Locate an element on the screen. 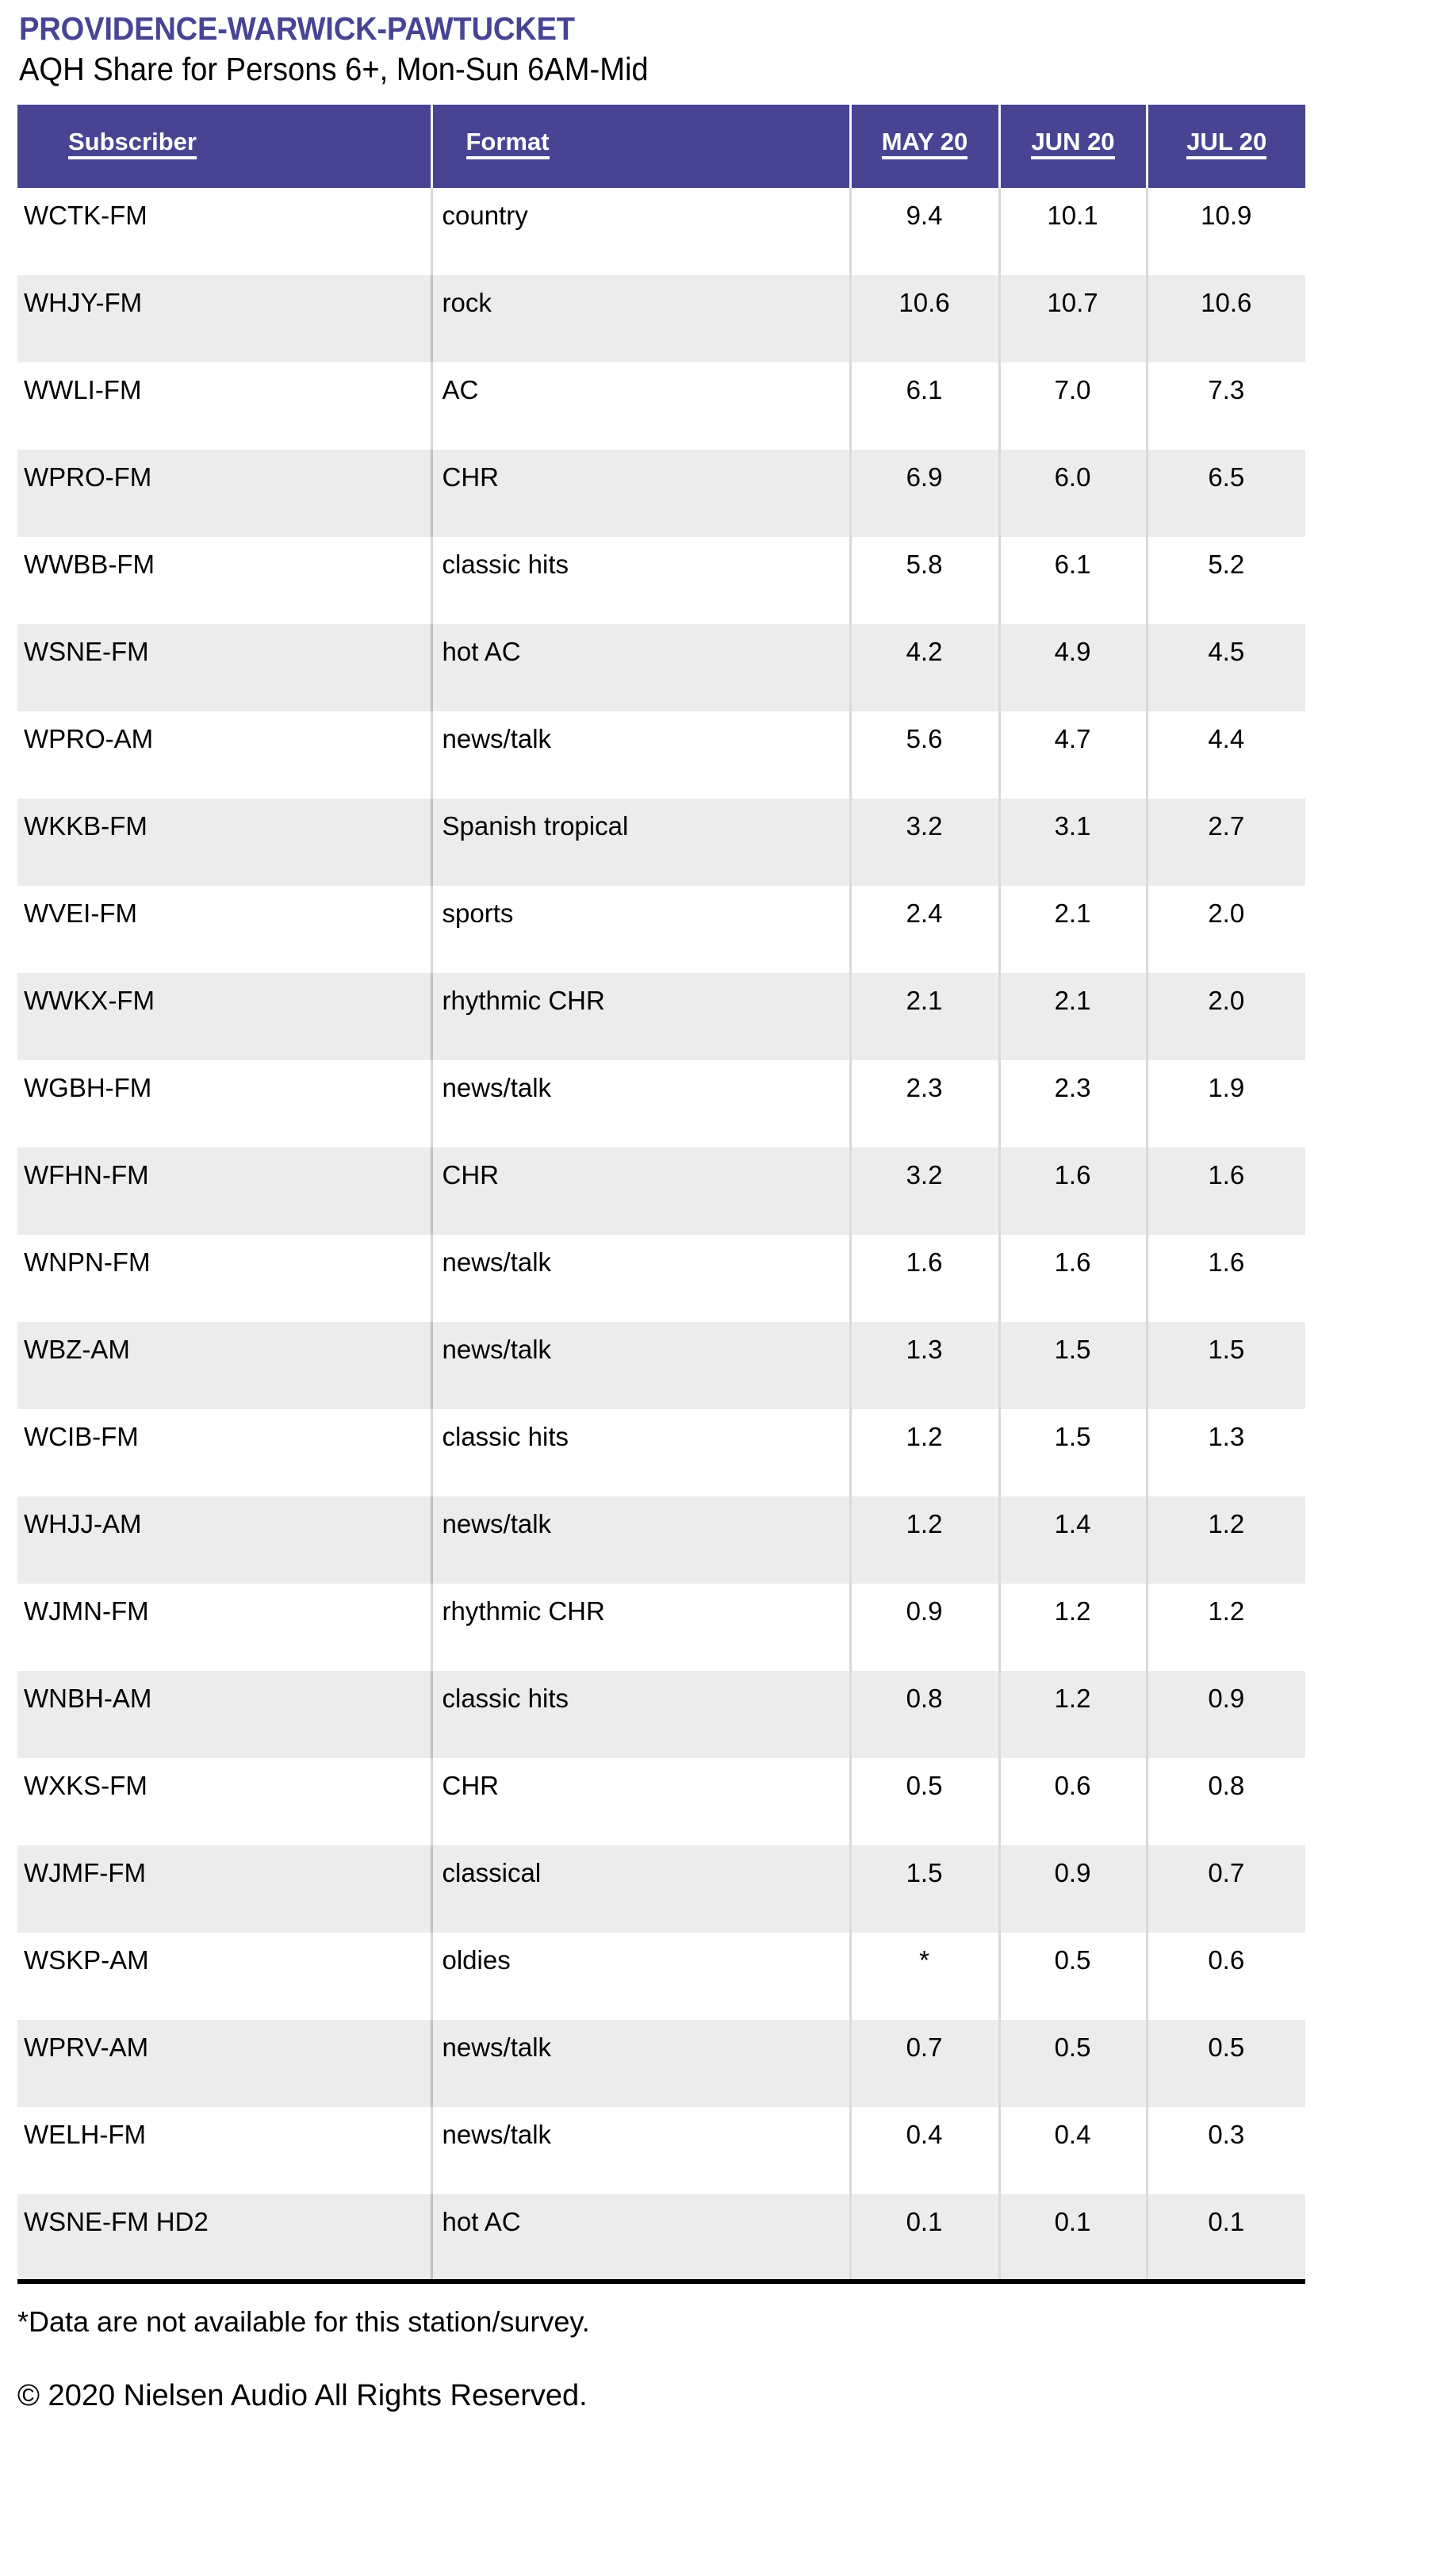 Image resolution: width=1456 pixels, height=2567 pixels. cell-jul20: 4.4 is located at coordinates (1226, 755).